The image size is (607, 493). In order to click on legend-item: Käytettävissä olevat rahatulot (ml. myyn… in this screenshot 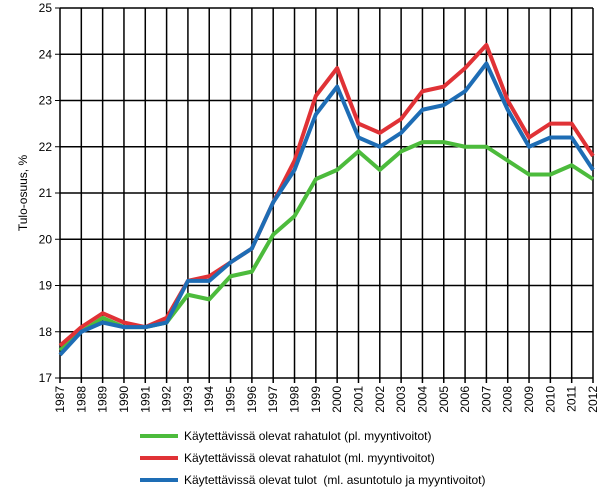, I will do `click(312, 458)`.